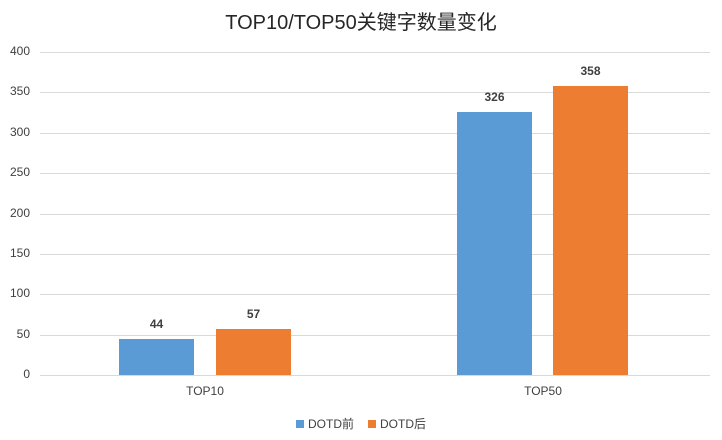 The height and width of the screenshot is (440, 722). Describe the element at coordinates (205, 391) in the screenshot. I see `x-tick-label: TOP10` at that location.